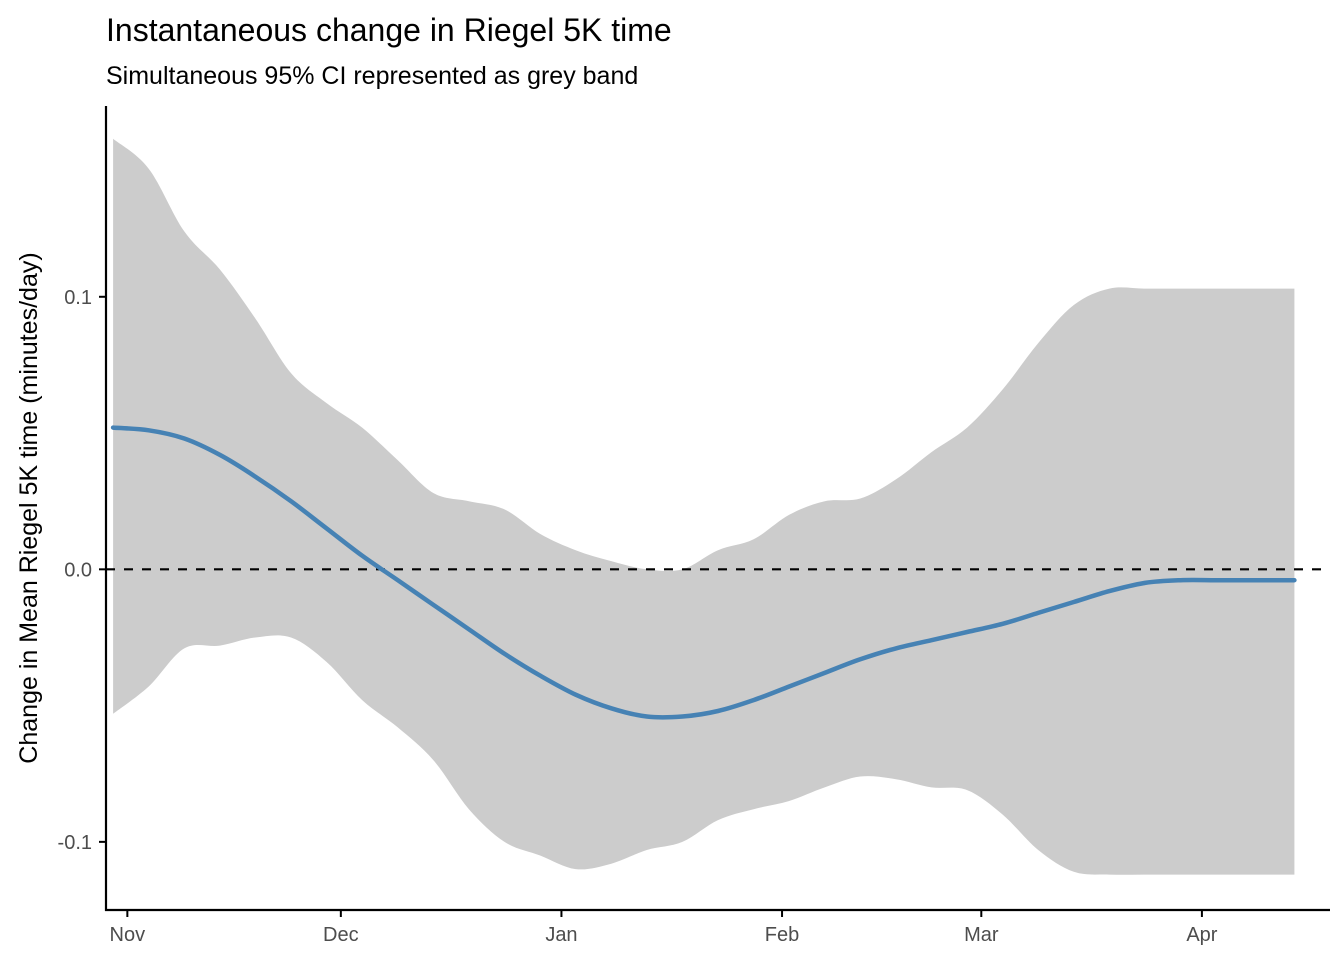  What do you see at coordinates (78, 570) in the screenshot?
I see `y-tick-label: 0.0` at bounding box center [78, 570].